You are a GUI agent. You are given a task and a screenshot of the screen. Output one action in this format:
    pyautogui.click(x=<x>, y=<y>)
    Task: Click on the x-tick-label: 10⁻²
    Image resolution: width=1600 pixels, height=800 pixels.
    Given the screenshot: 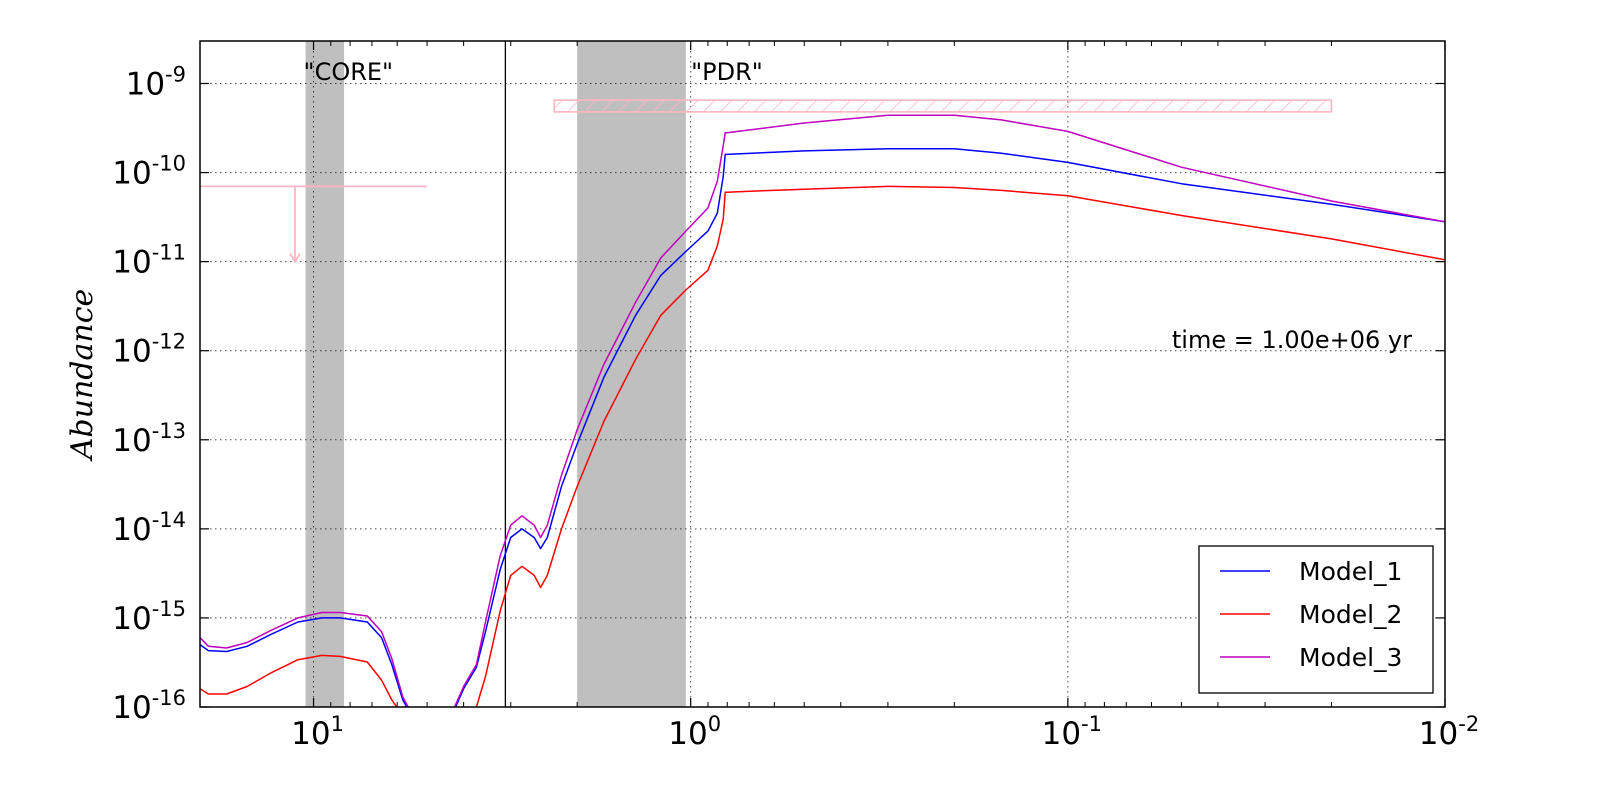 What is the action you would take?
    pyautogui.click(x=1449, y=732)
    